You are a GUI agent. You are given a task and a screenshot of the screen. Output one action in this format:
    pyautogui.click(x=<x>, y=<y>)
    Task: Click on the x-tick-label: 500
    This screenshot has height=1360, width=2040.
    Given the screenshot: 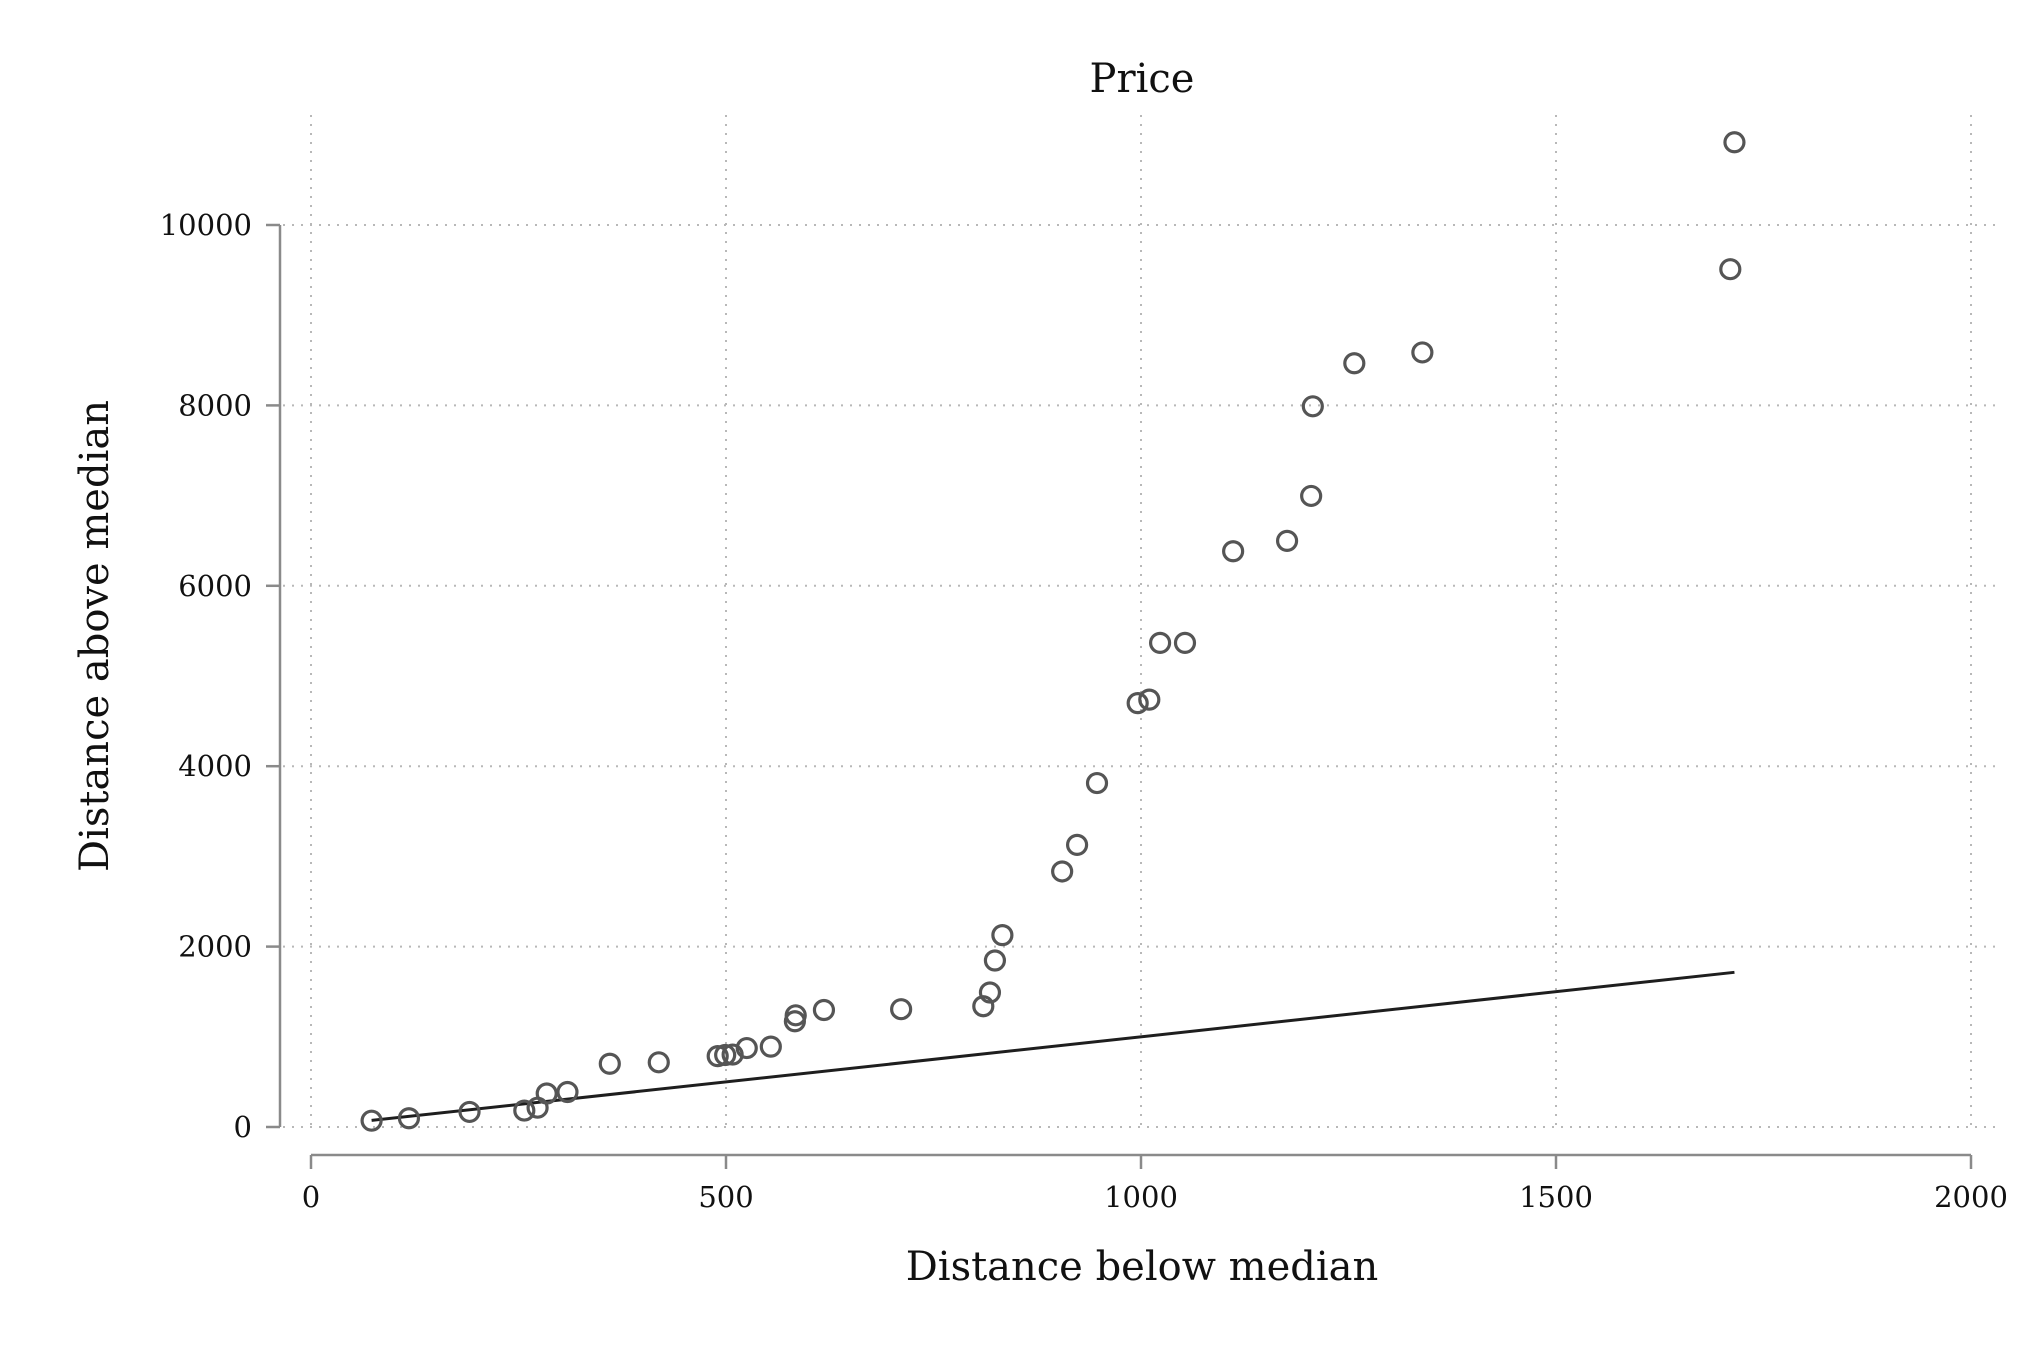 What is the action you would take?
    pyautogui.click(x=725, y=1197)
    